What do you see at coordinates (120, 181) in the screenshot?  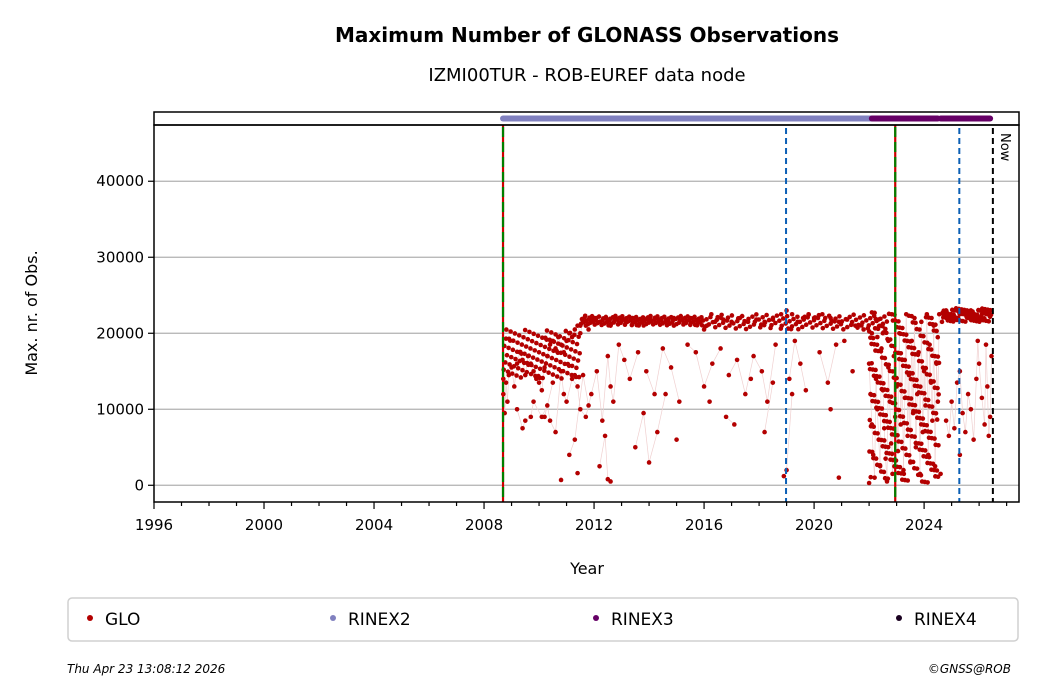 I see `y-tick-label: 40000` at bounding box center [120, 181].